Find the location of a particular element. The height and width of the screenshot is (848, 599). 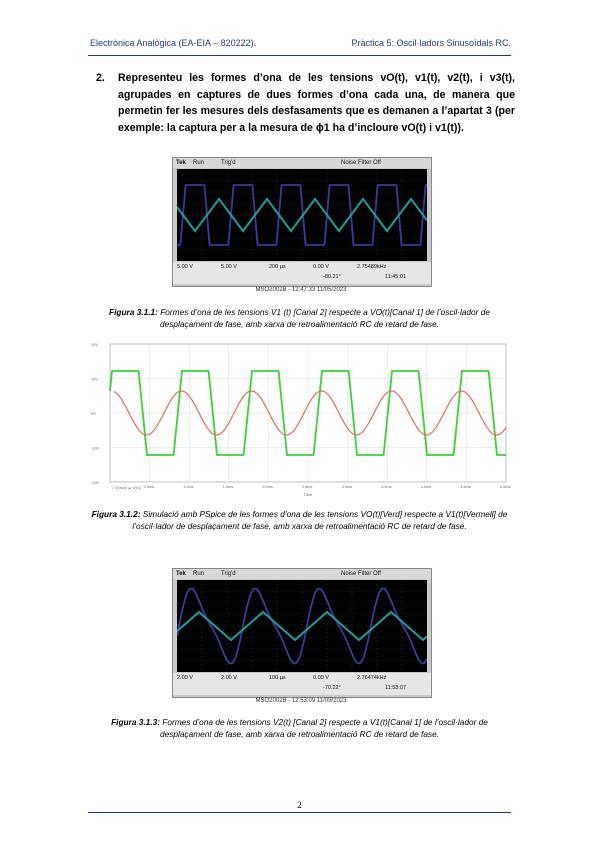

pspice-x-label: Time is located at coordinates (309, 494).